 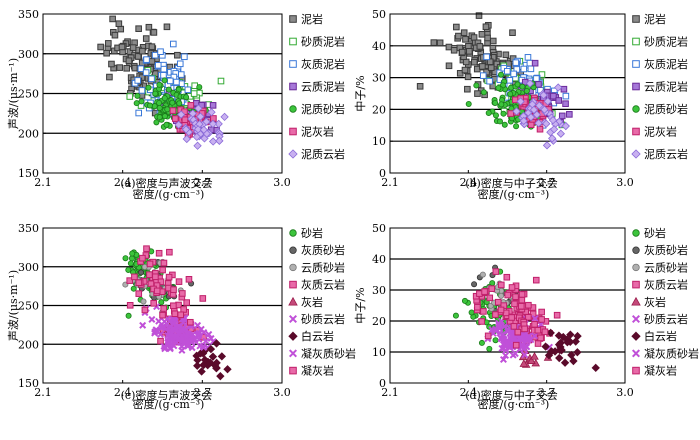 What do you see at coordinates (514, 404) in the screenshot?
I see `x-axis-label: 密度/(g·cm⁻³)` at bounding box center [514, 404].